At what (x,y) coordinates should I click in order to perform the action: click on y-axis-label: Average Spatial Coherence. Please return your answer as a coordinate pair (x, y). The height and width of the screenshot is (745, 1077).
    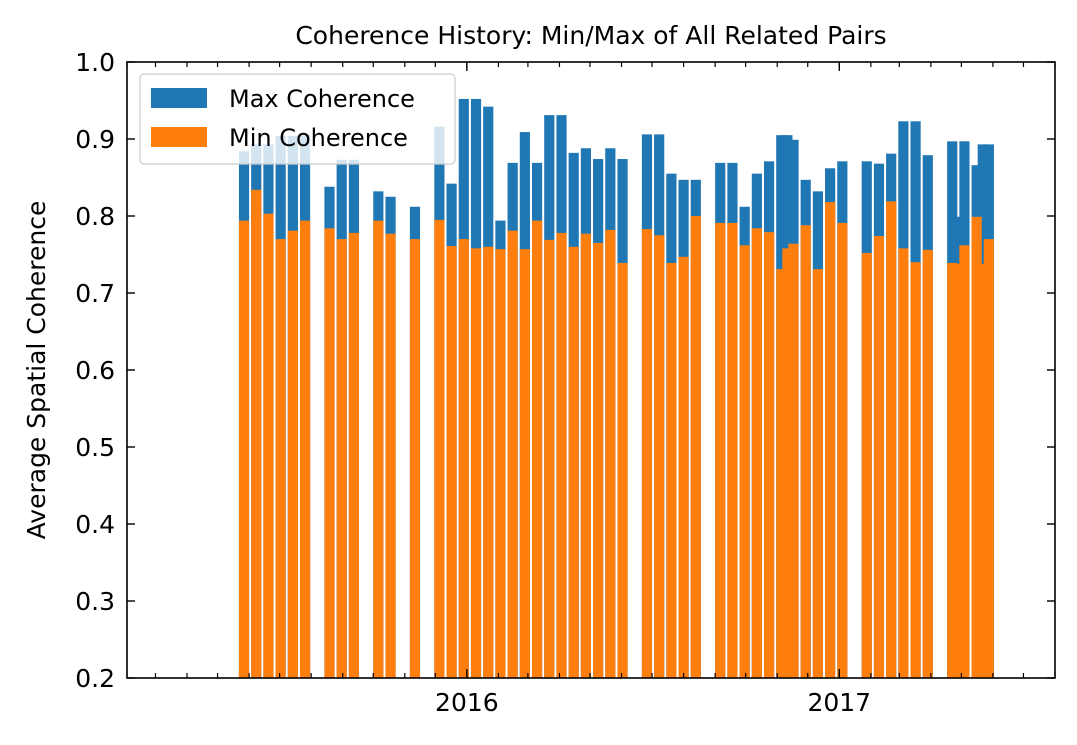
    Looking at the image, I should click on (36, 370).